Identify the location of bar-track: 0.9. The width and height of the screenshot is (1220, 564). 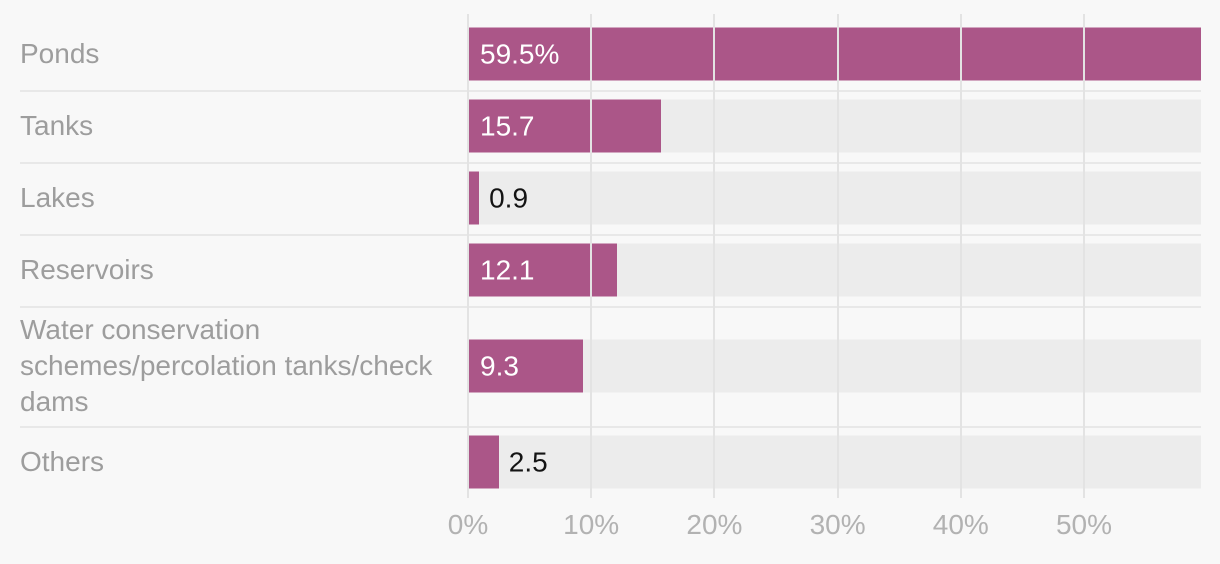
(834, 198).